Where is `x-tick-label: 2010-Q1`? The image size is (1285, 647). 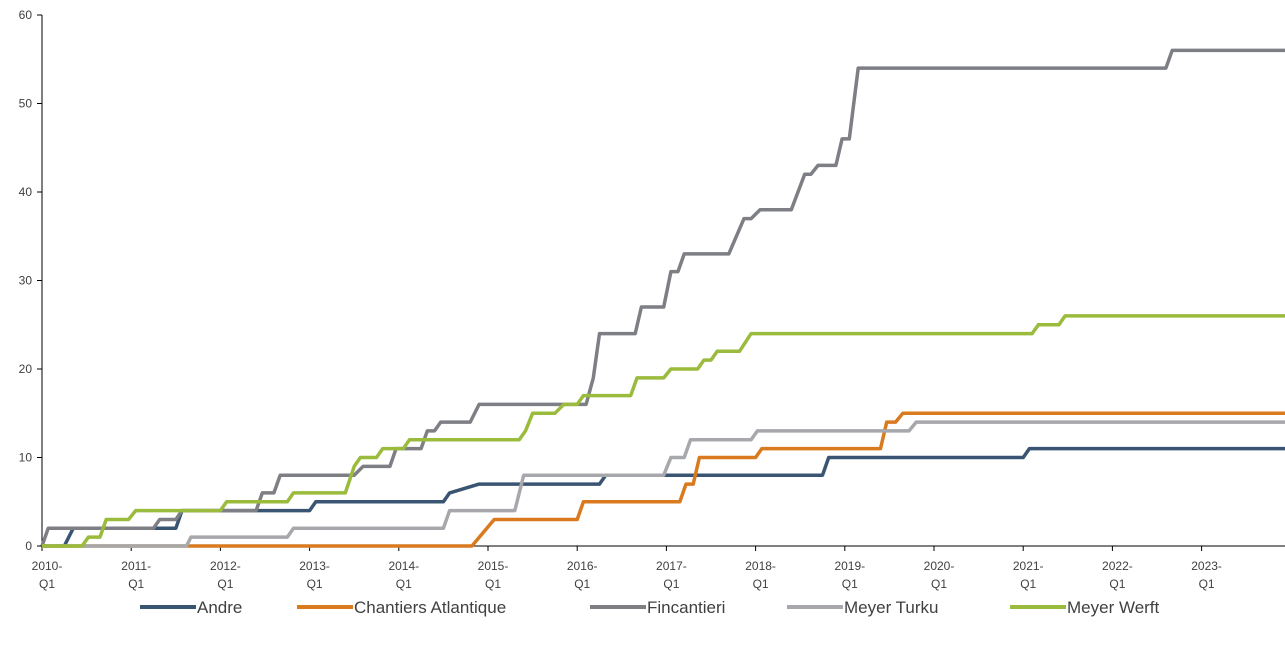
x-tick-label: 2010-Q1 is located at coordinates (47, 575).